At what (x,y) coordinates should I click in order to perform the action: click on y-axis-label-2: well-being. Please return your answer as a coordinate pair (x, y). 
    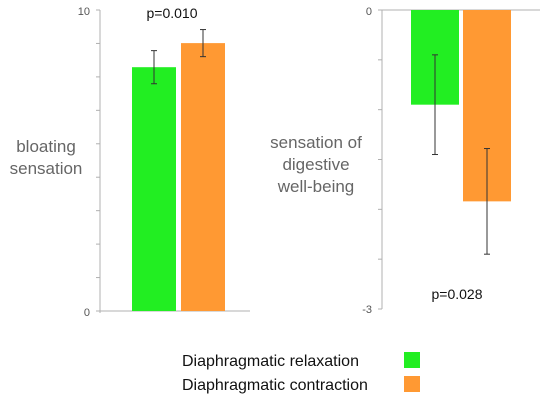
    Looking at the image, I should click on (316, 186).